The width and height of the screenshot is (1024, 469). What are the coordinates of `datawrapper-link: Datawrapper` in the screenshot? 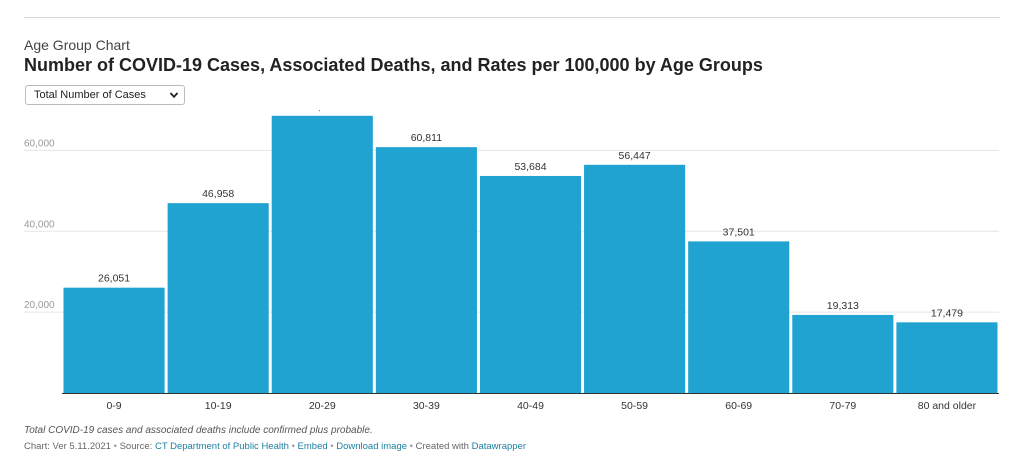 It's located at (498, 446).